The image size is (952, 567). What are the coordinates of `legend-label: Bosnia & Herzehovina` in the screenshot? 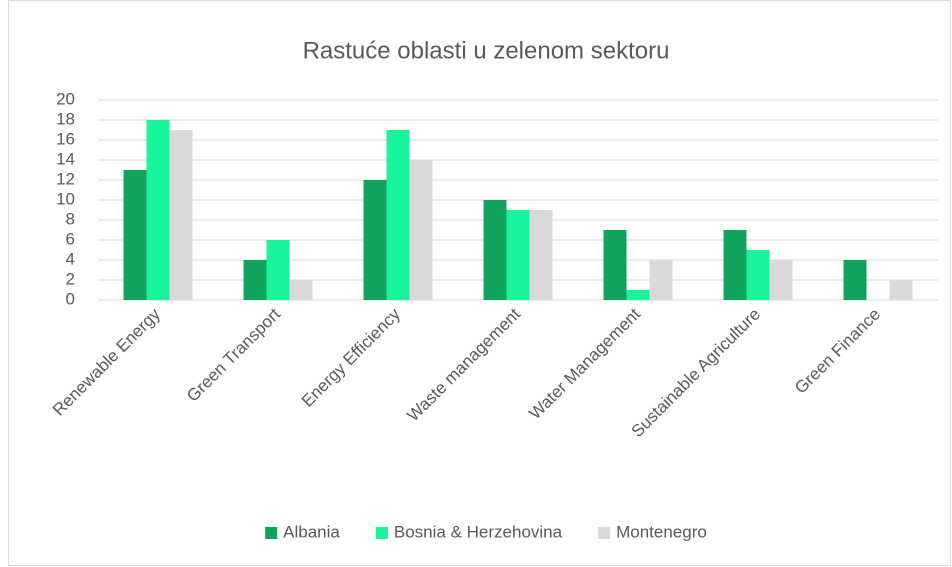 It's located at (478, 531).